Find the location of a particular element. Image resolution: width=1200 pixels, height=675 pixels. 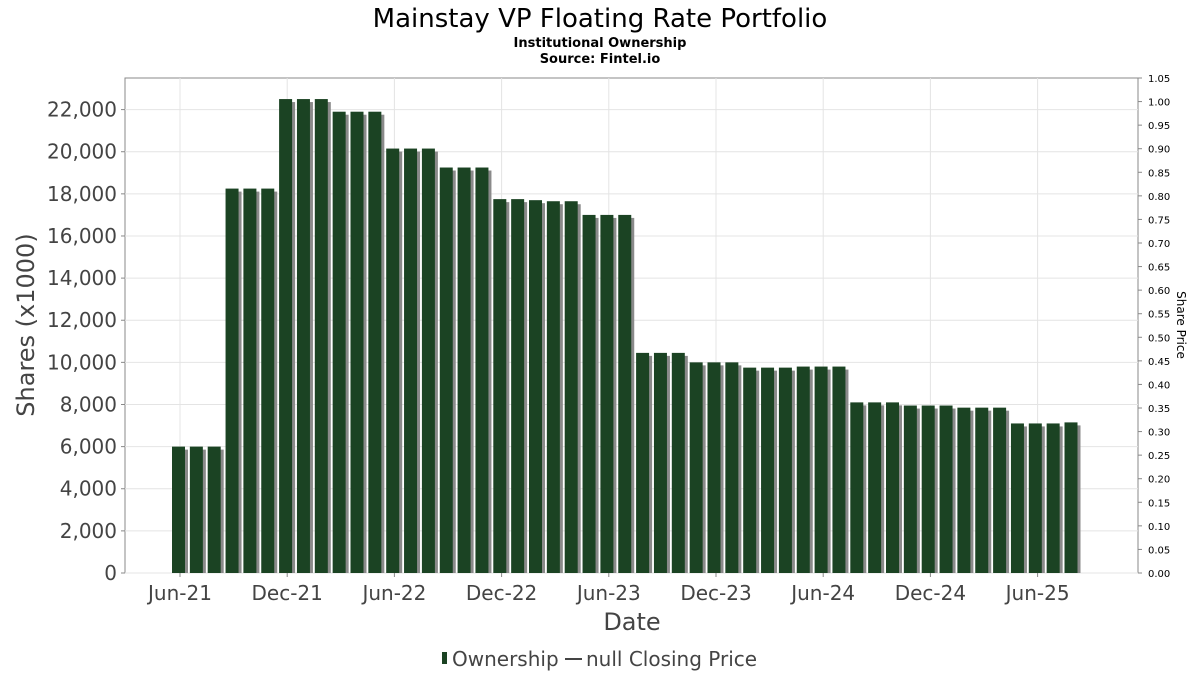

y2-tick-label: 0.90 is located at coordinates (1159, 150).